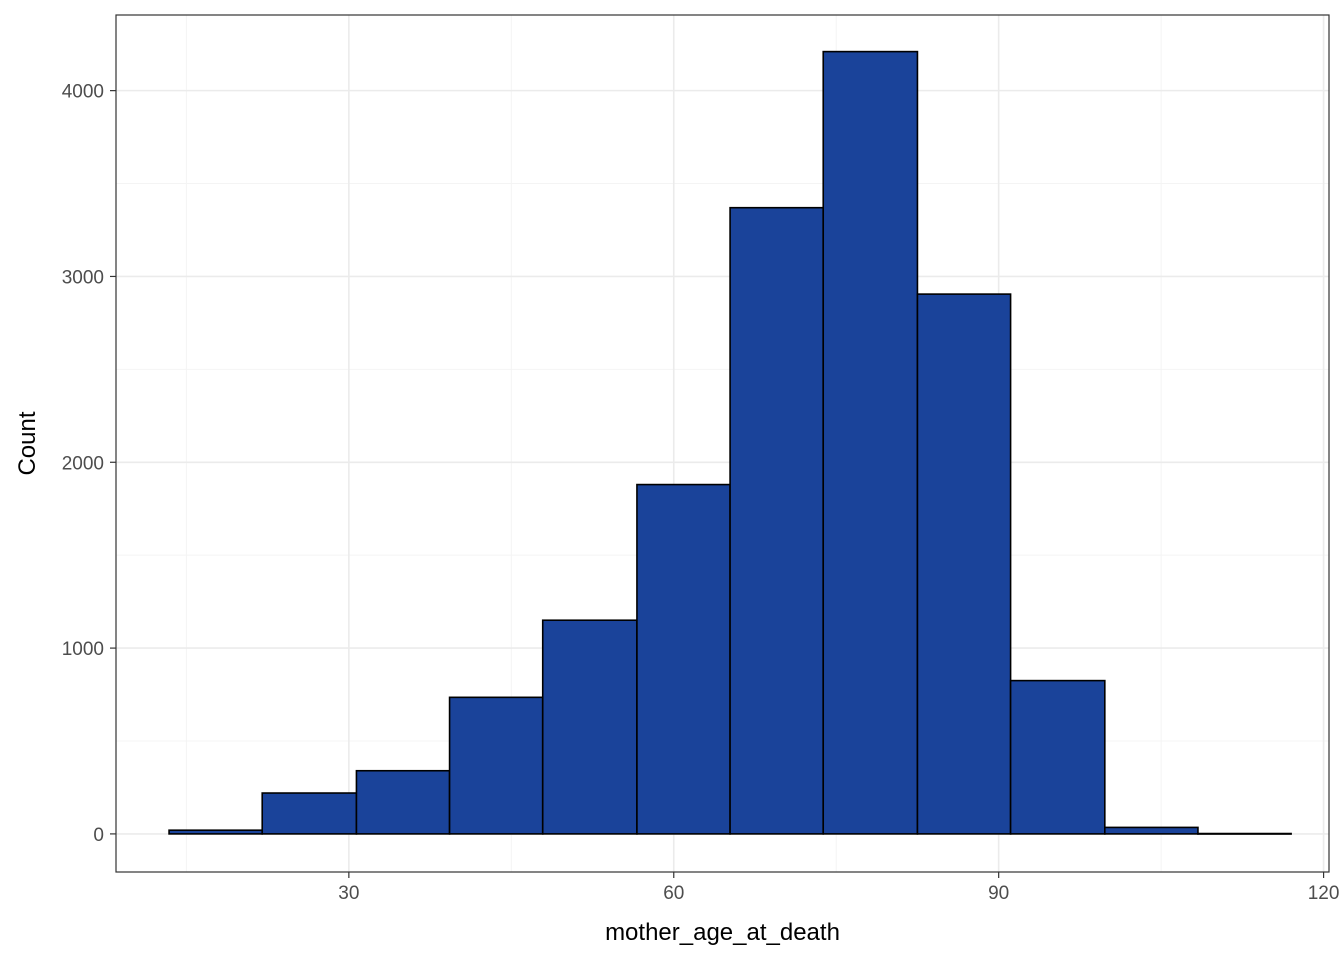  I want to click on y-tick-label-2: 2000, so click(83, 463).